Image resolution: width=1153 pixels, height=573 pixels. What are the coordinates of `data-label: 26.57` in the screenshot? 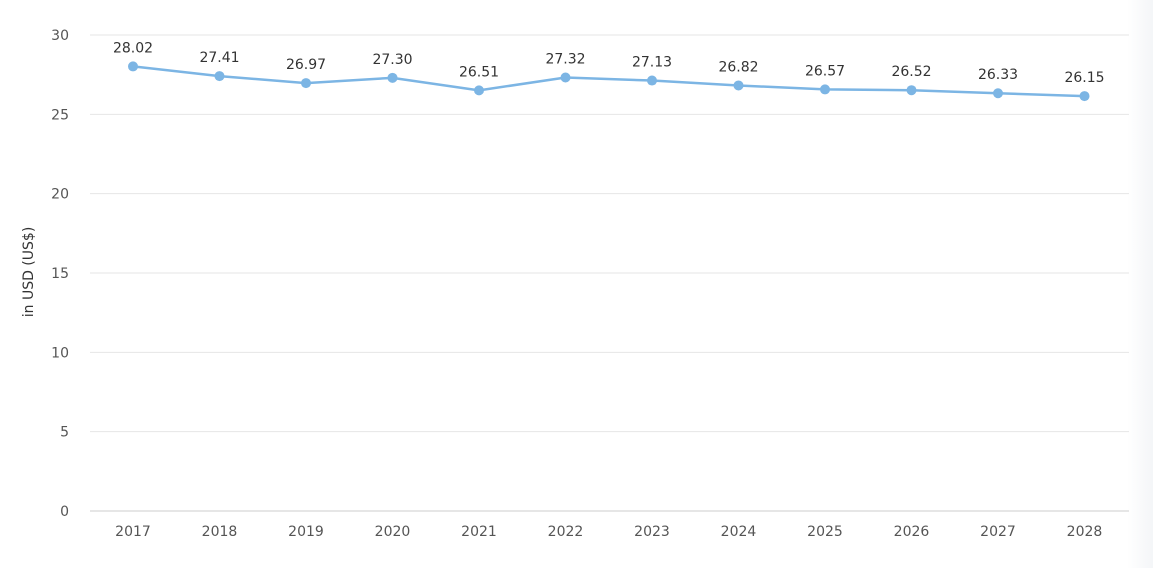 It's located at (825, 71).